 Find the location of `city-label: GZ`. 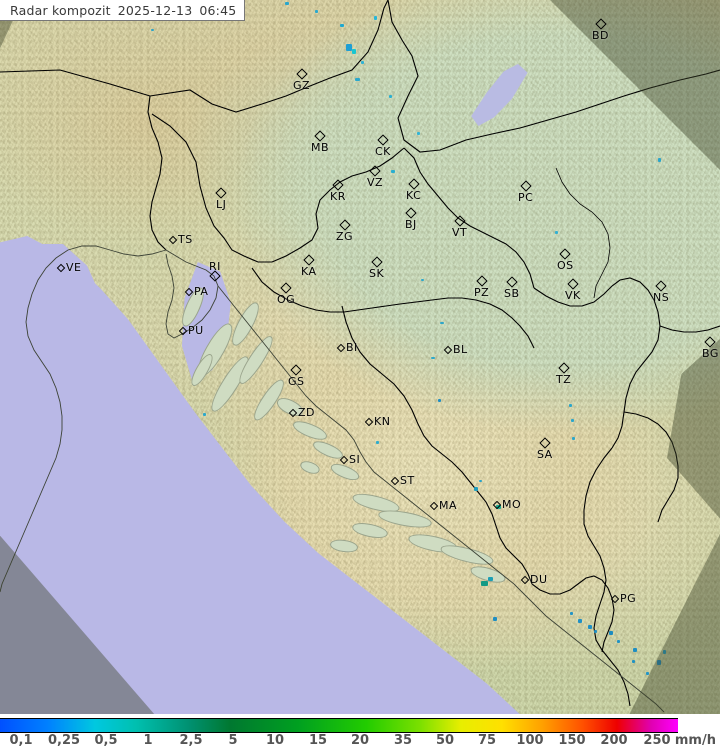

city-label: GZ is located at coordinates (302, 85).